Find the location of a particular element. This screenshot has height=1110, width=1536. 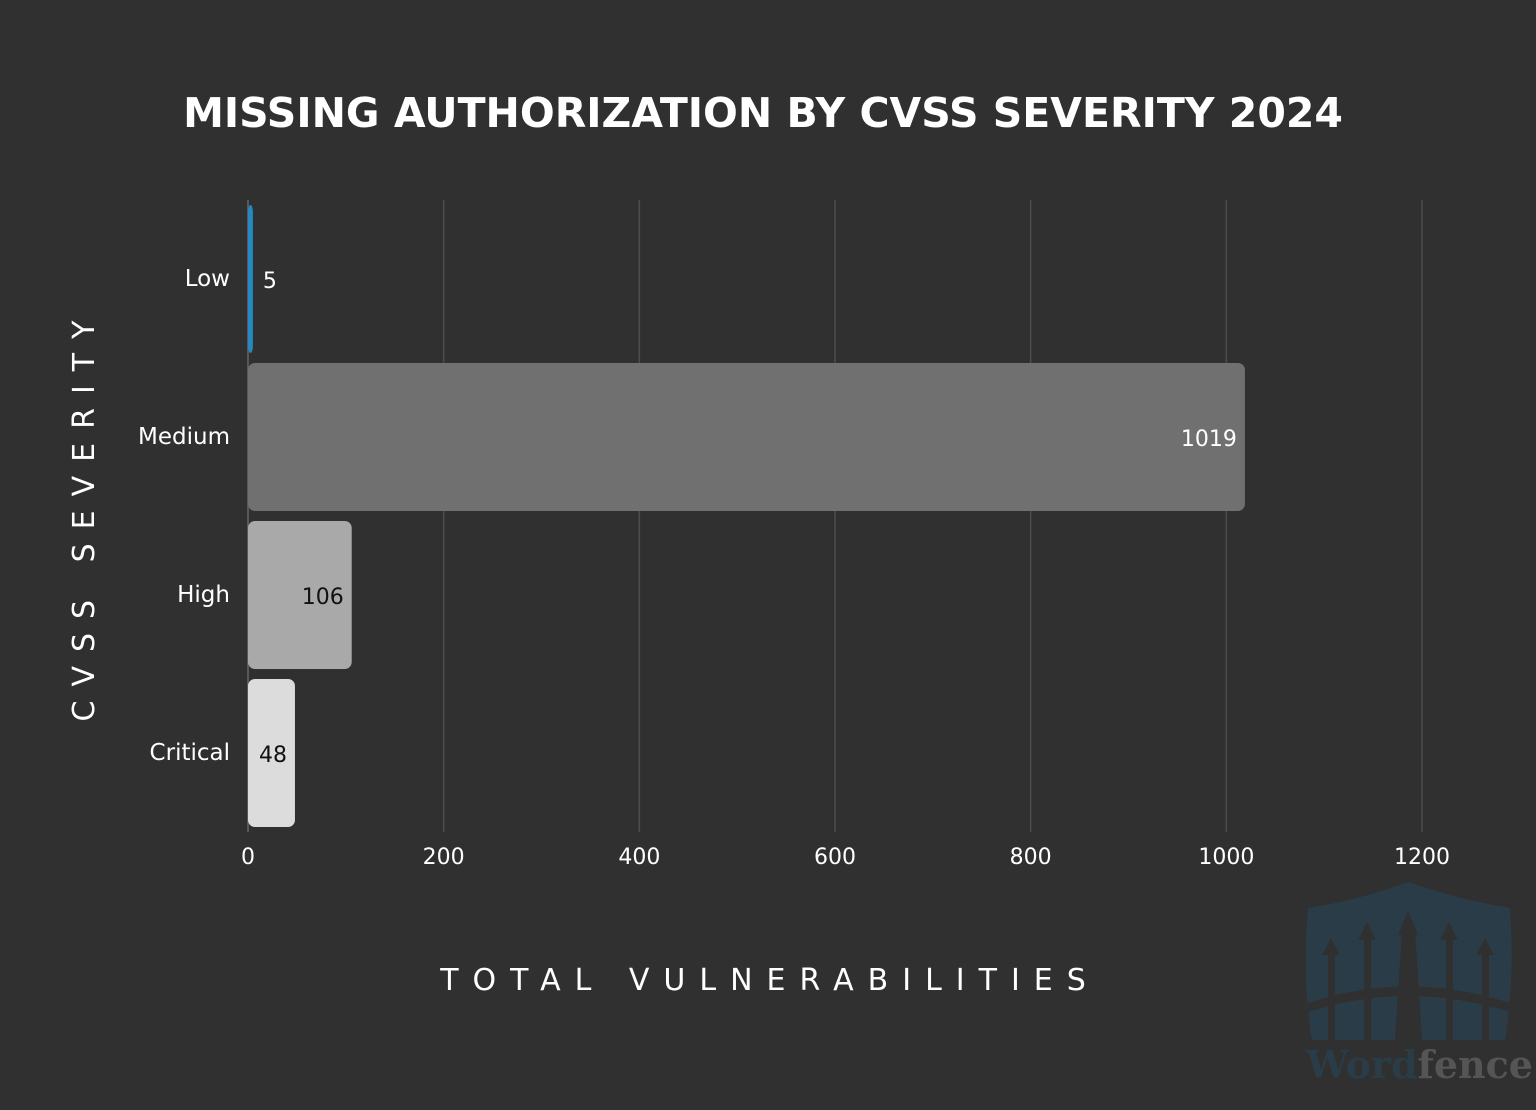

category-label: High is located at coordinates (203, 595).